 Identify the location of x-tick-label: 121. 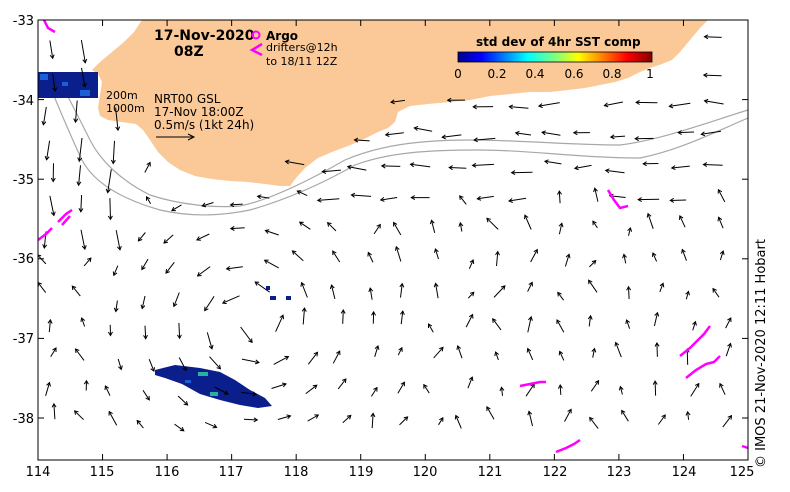
(490, 472).